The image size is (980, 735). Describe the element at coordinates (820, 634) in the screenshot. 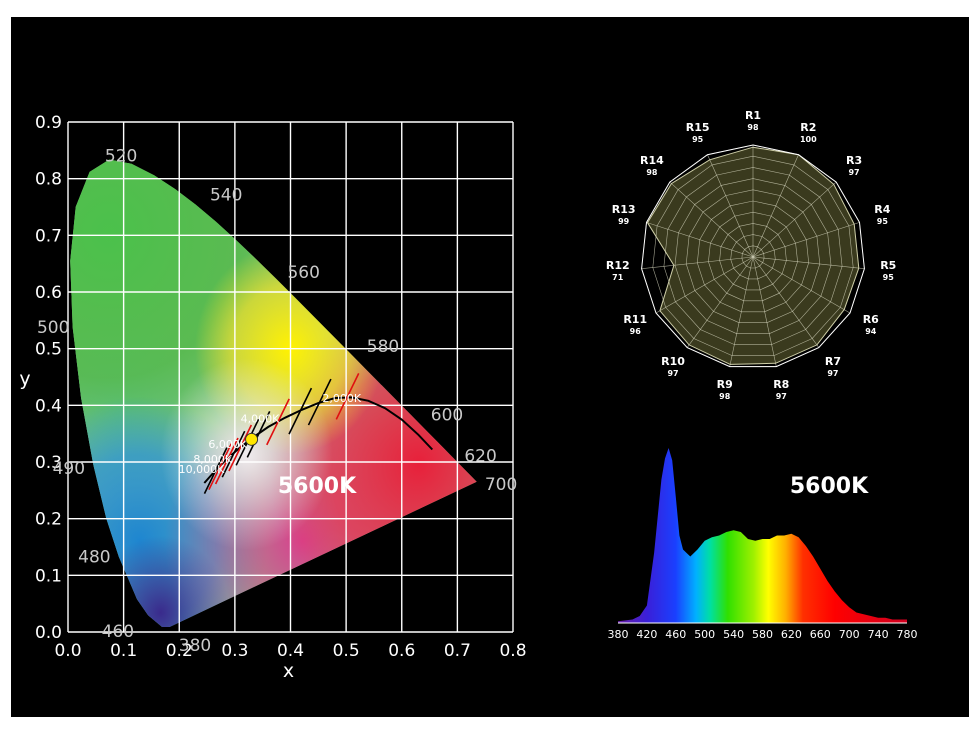

I see `spectrum-x-tick: 660` at that location.